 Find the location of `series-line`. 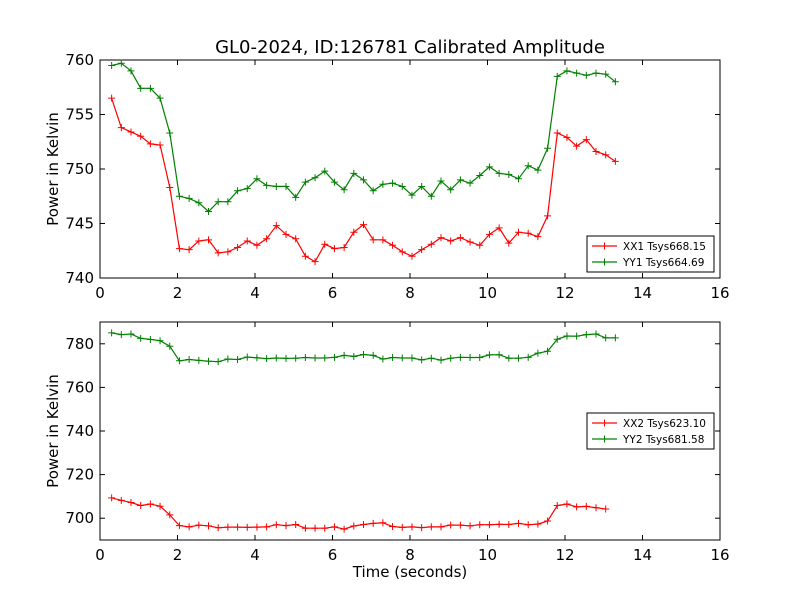

series-line is located at coordinates (358, 513).